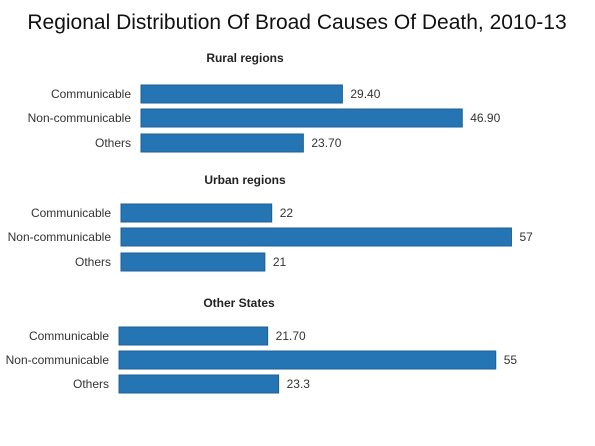  Describe the element at coordinates (326, 143) in the screenshot. I see `data-label: 23.70` at that location.